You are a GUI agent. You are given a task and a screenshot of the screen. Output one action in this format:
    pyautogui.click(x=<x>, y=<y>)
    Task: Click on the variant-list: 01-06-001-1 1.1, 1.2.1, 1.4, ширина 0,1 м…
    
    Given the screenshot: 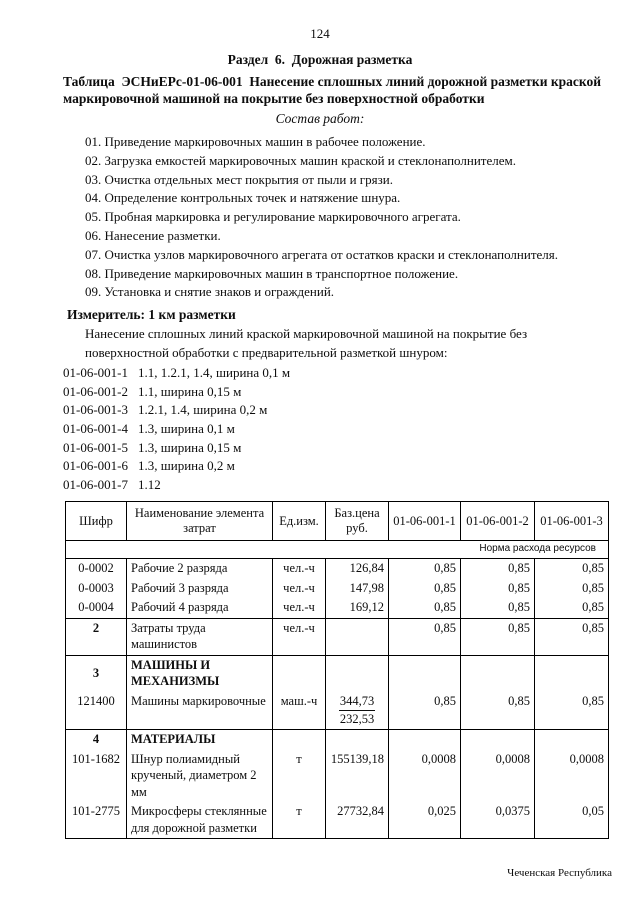 What is the action you would take?
    pyautogui.click(x=351, y=429)
    